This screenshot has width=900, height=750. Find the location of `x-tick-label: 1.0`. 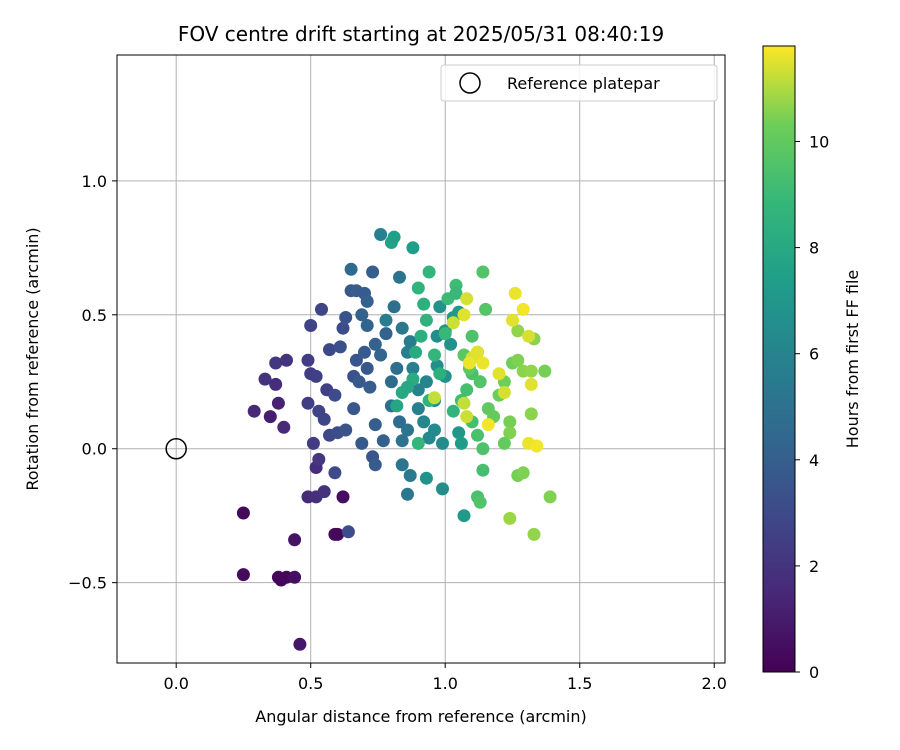

x-tick-label: 1.0 is located at coordinates (444, 683).